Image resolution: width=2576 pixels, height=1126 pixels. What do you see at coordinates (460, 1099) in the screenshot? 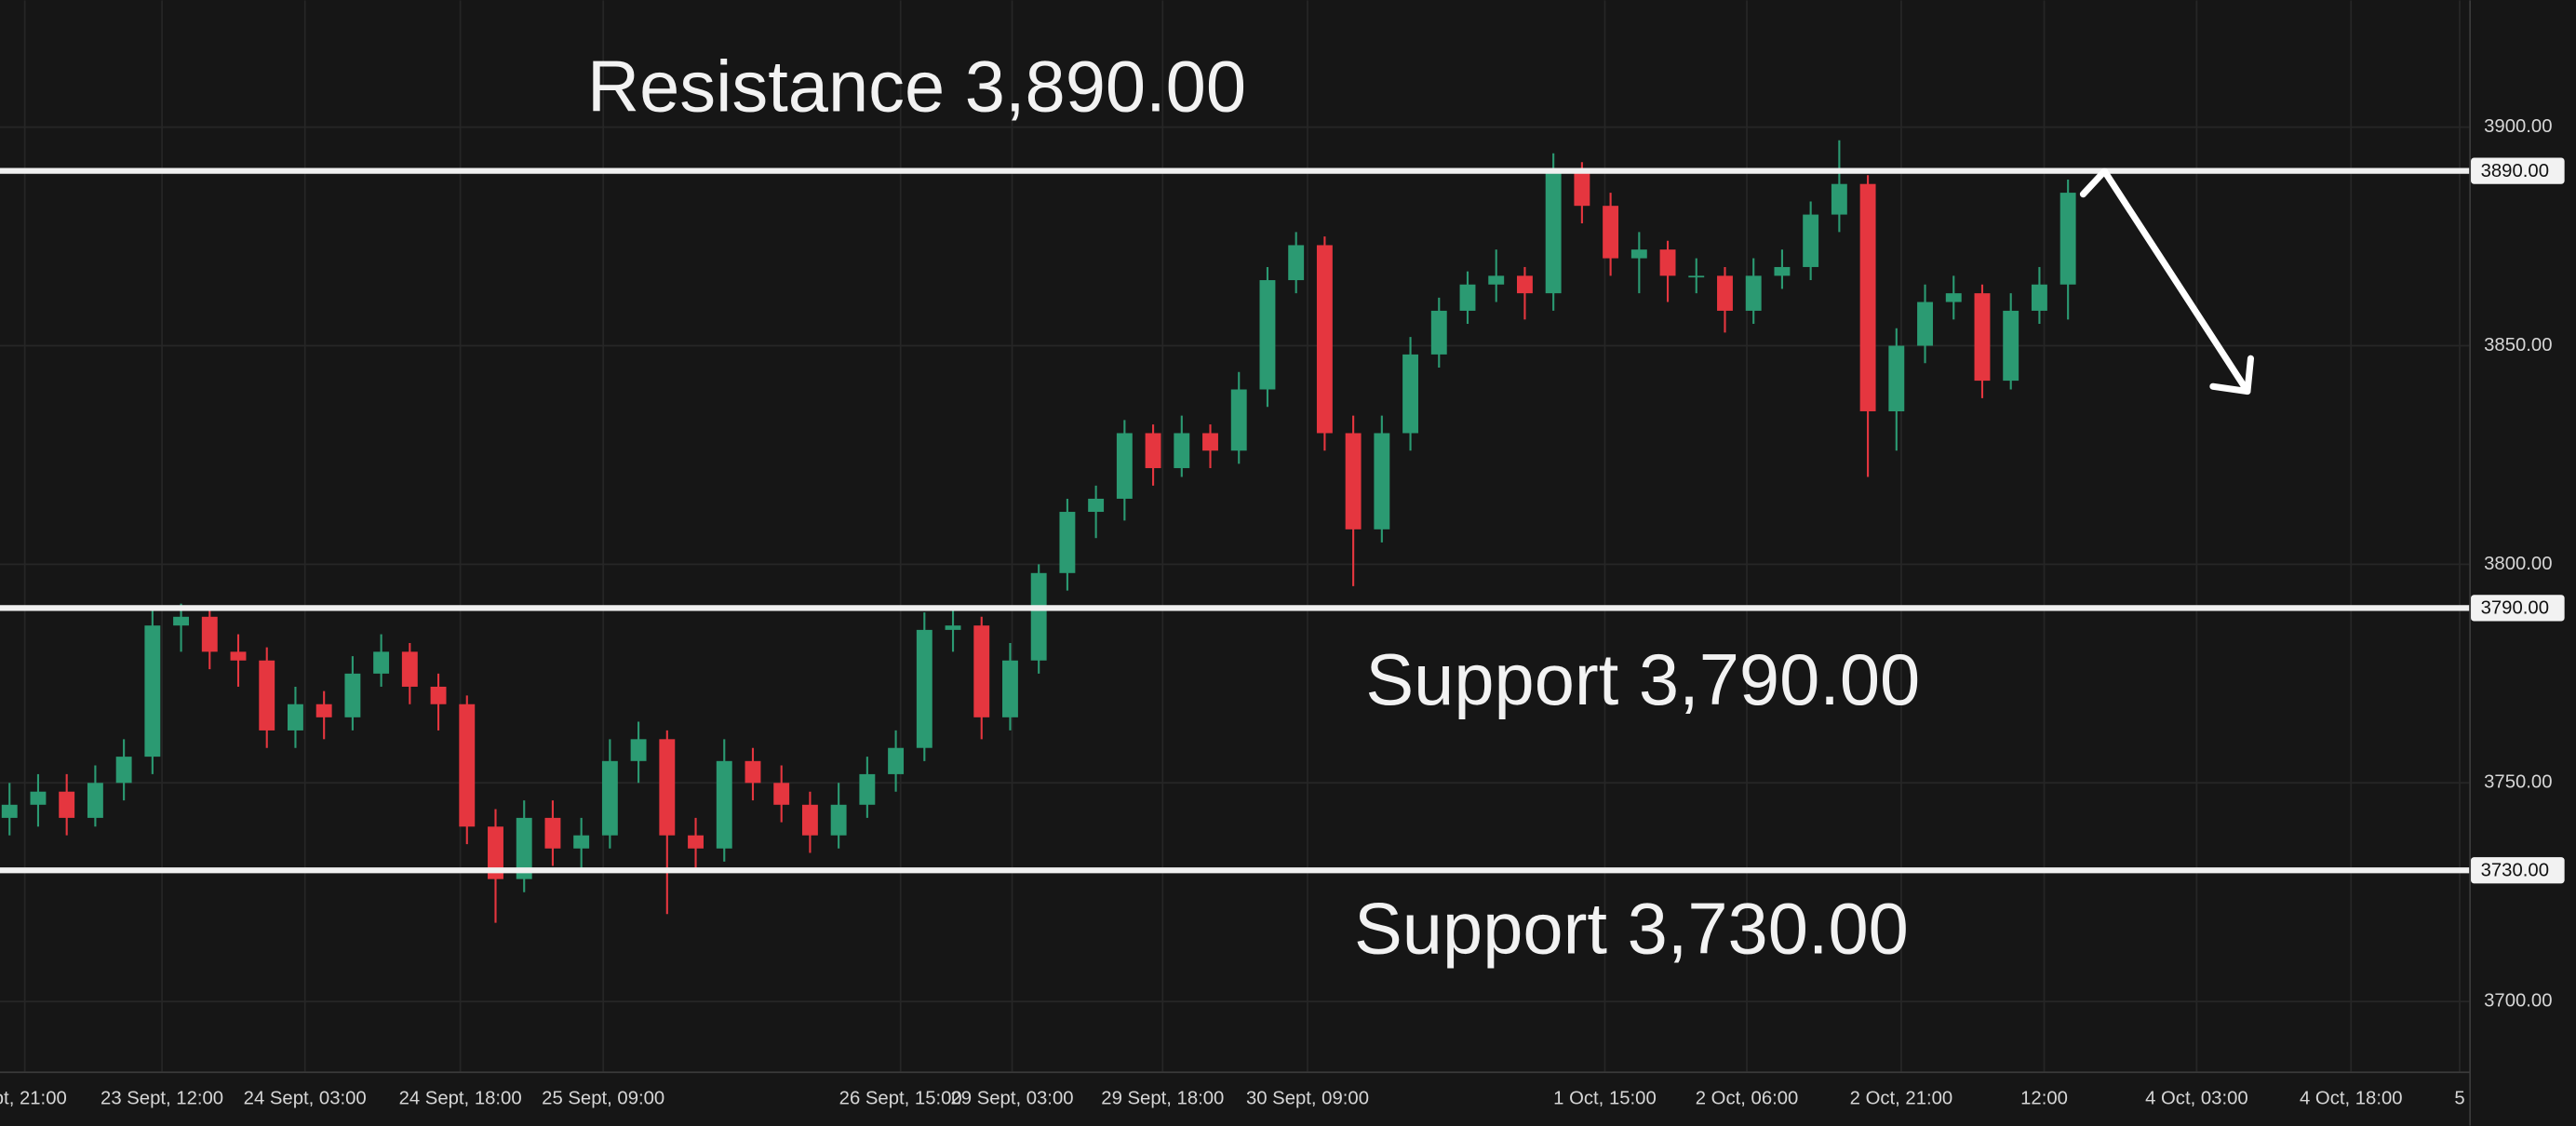
I see `x-tick-label: 24 Sept, 18:00` at bounding box center [460, 1099].